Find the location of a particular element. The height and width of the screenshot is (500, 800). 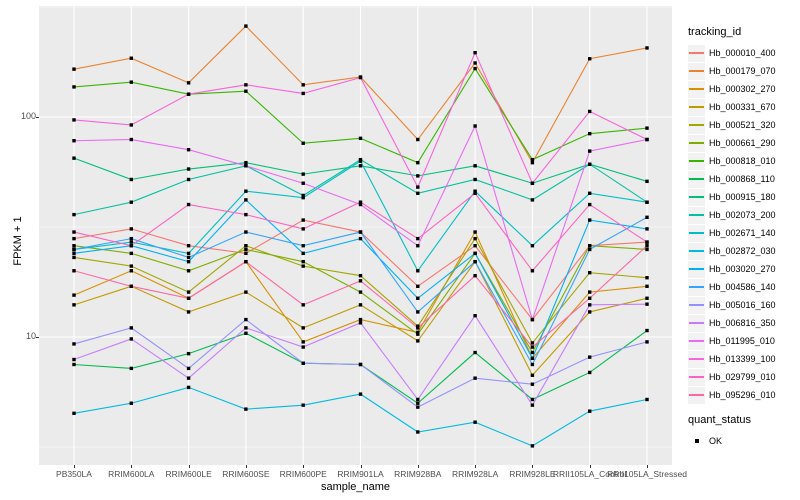

legend-item-label: Hb_000010_400 is located at coordinates (742, 53).